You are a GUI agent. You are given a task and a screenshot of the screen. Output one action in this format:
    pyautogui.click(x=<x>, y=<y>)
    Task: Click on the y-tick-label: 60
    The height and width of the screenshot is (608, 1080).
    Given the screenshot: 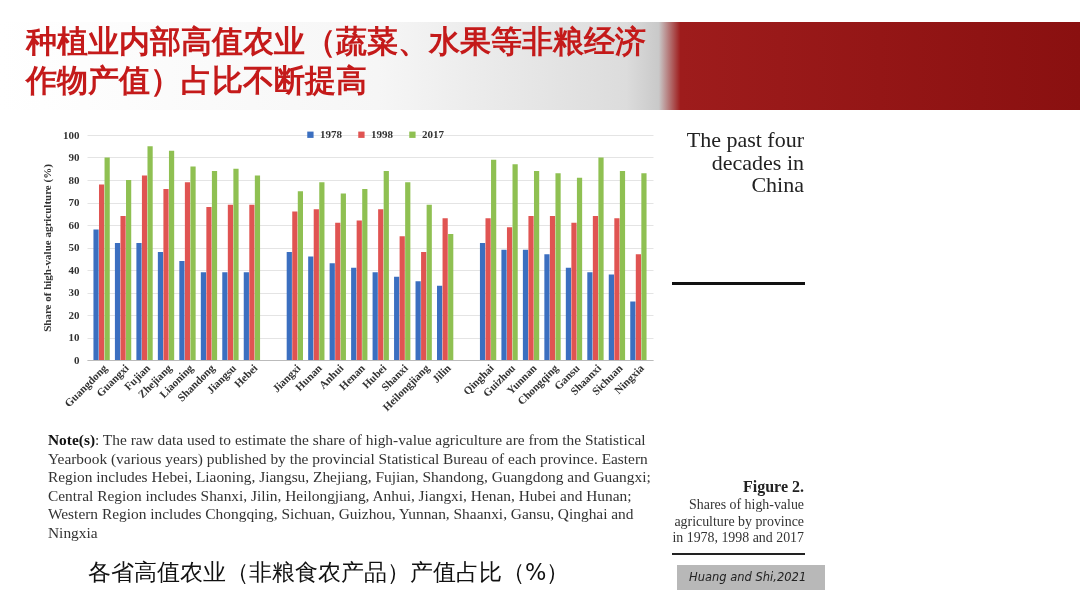 What is the action you would take?
    pyautogui.click(x=74, y=224)
    